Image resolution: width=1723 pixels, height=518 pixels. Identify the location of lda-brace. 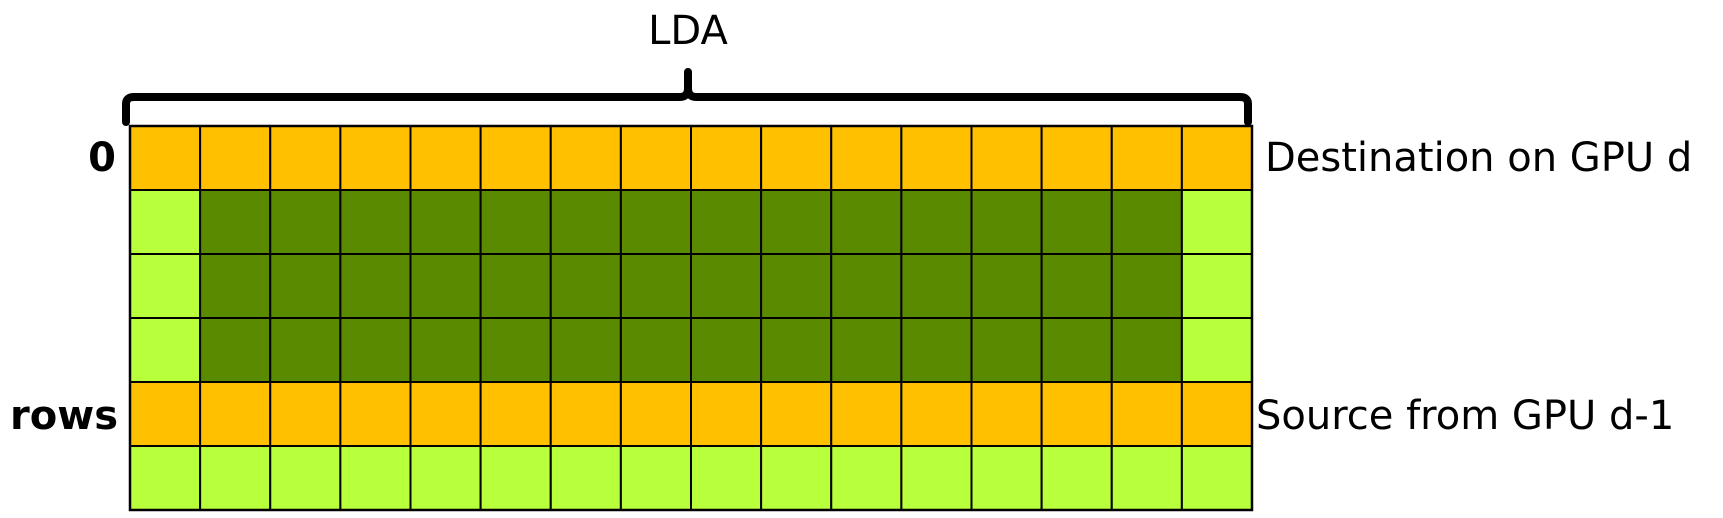
(687, 97).